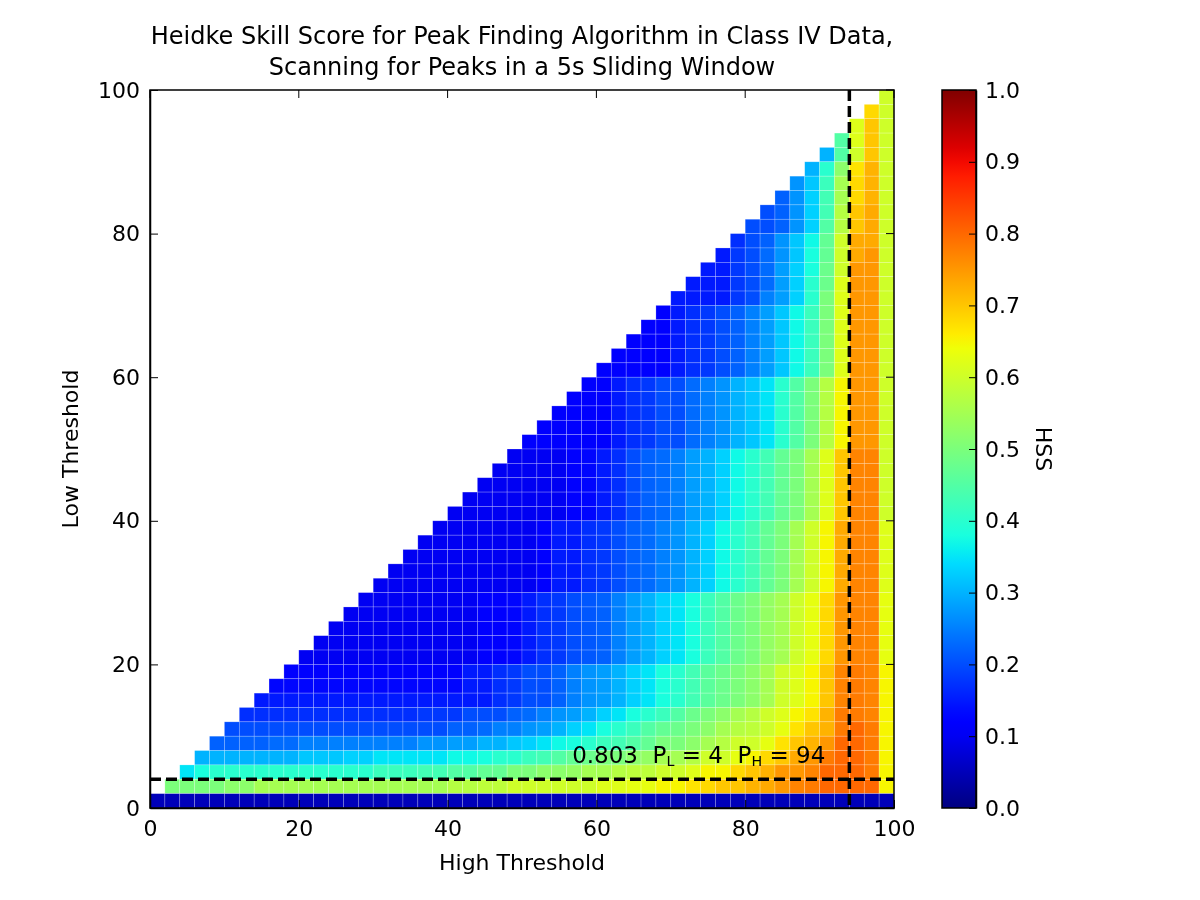  Describe the element at coordinates (1002, 736) in the screenshot. I see `color-bar-label: 0.1` at that location.